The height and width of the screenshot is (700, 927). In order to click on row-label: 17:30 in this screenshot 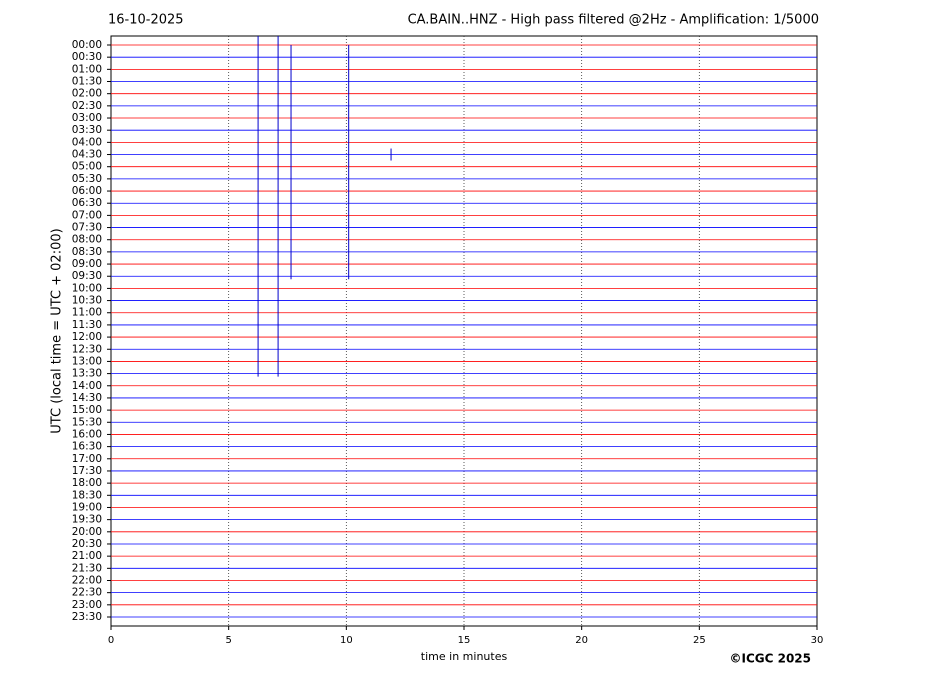, I will do `click(87, 471)`.